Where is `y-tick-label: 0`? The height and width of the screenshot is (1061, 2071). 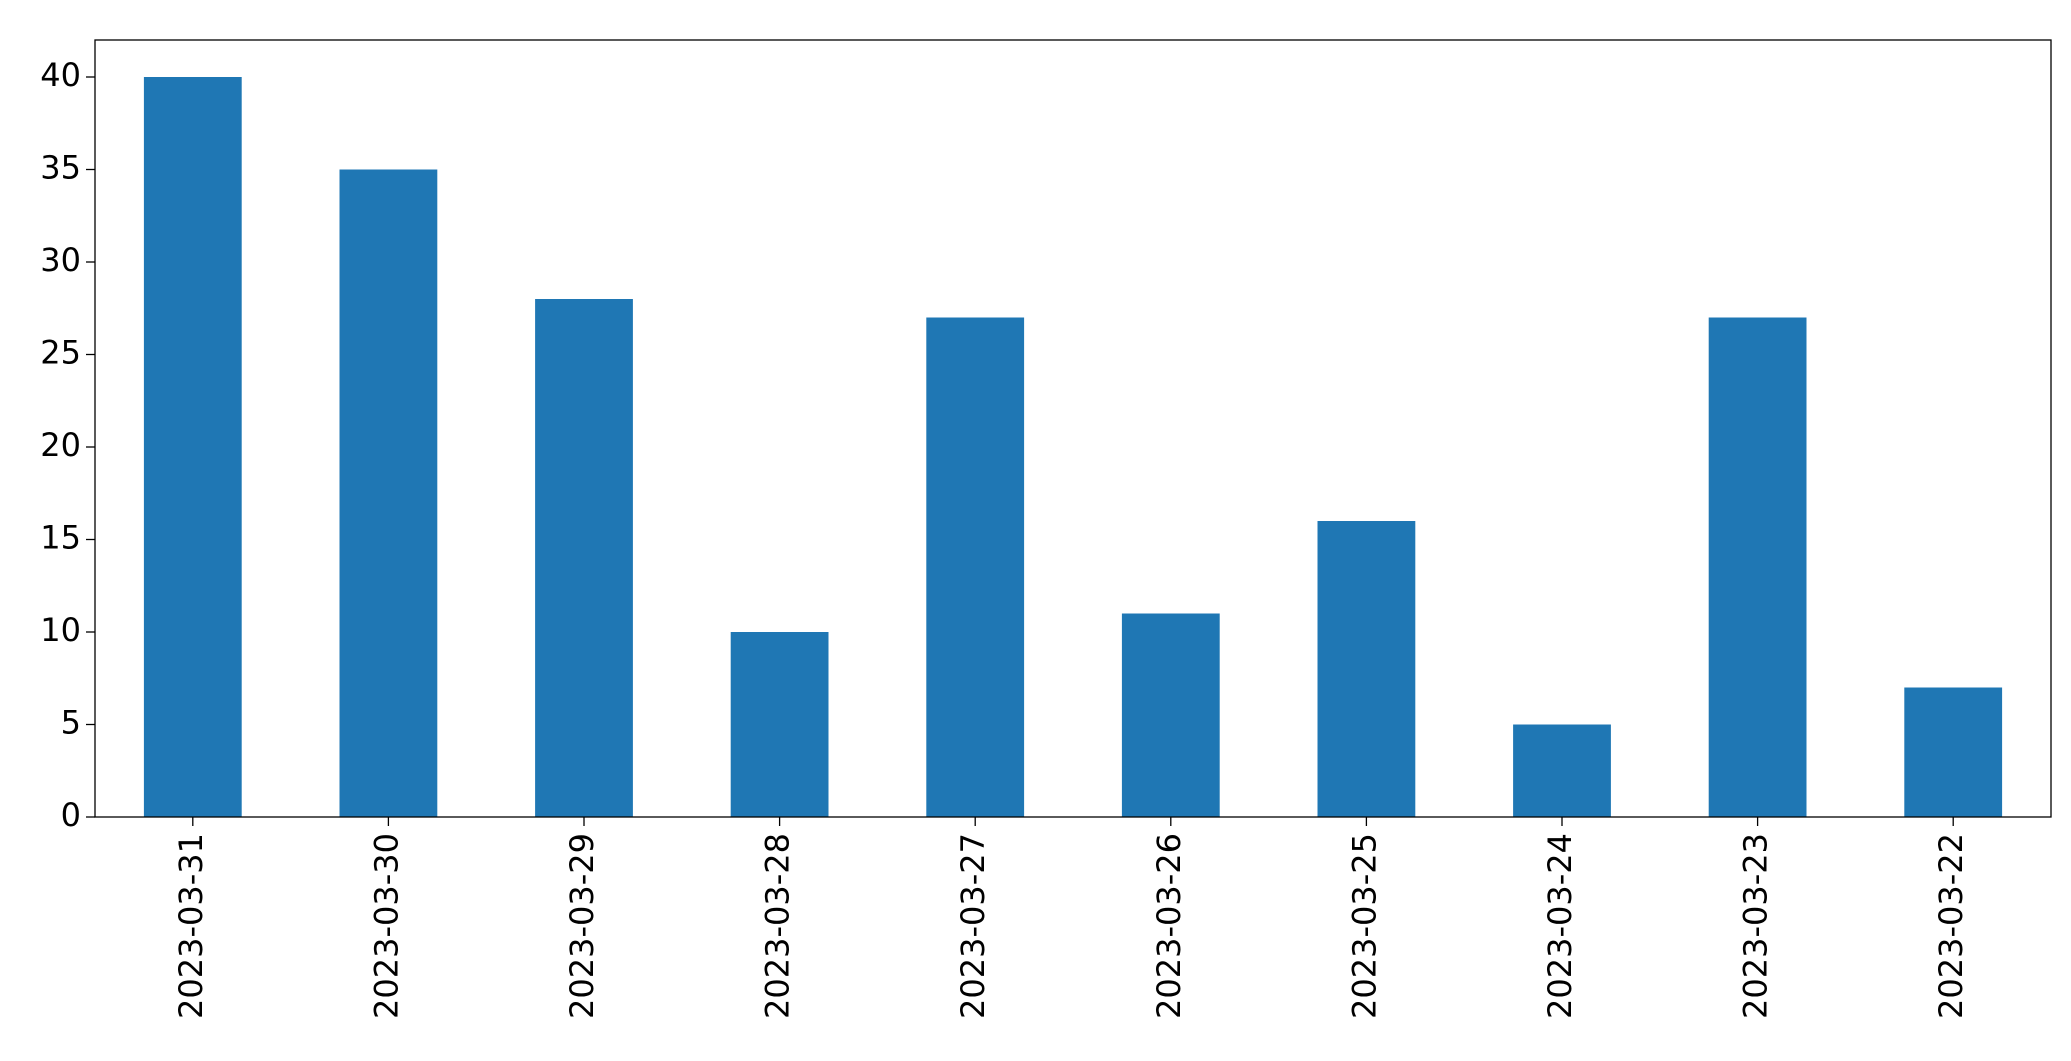
y-tick-label: 0 is located at coordinates (71, 815).